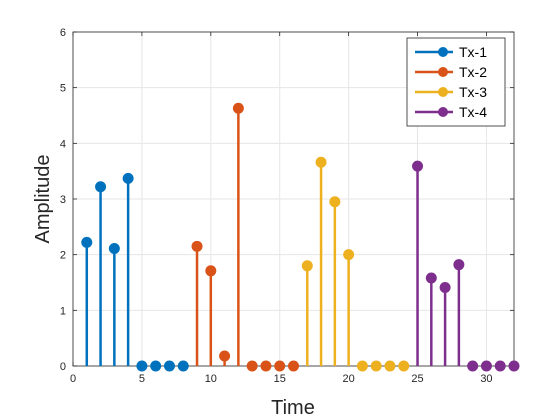  What do you see at coordinates (473, 92) in the screenshot?
I see `legend-label: Tx-3` at bounding box center [473, 92].